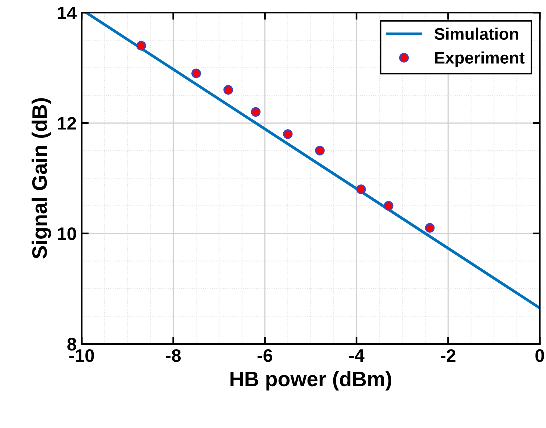 This screenshot has width=546, height=428. I want to click on y-tick-label: 12, so click(67, 123).